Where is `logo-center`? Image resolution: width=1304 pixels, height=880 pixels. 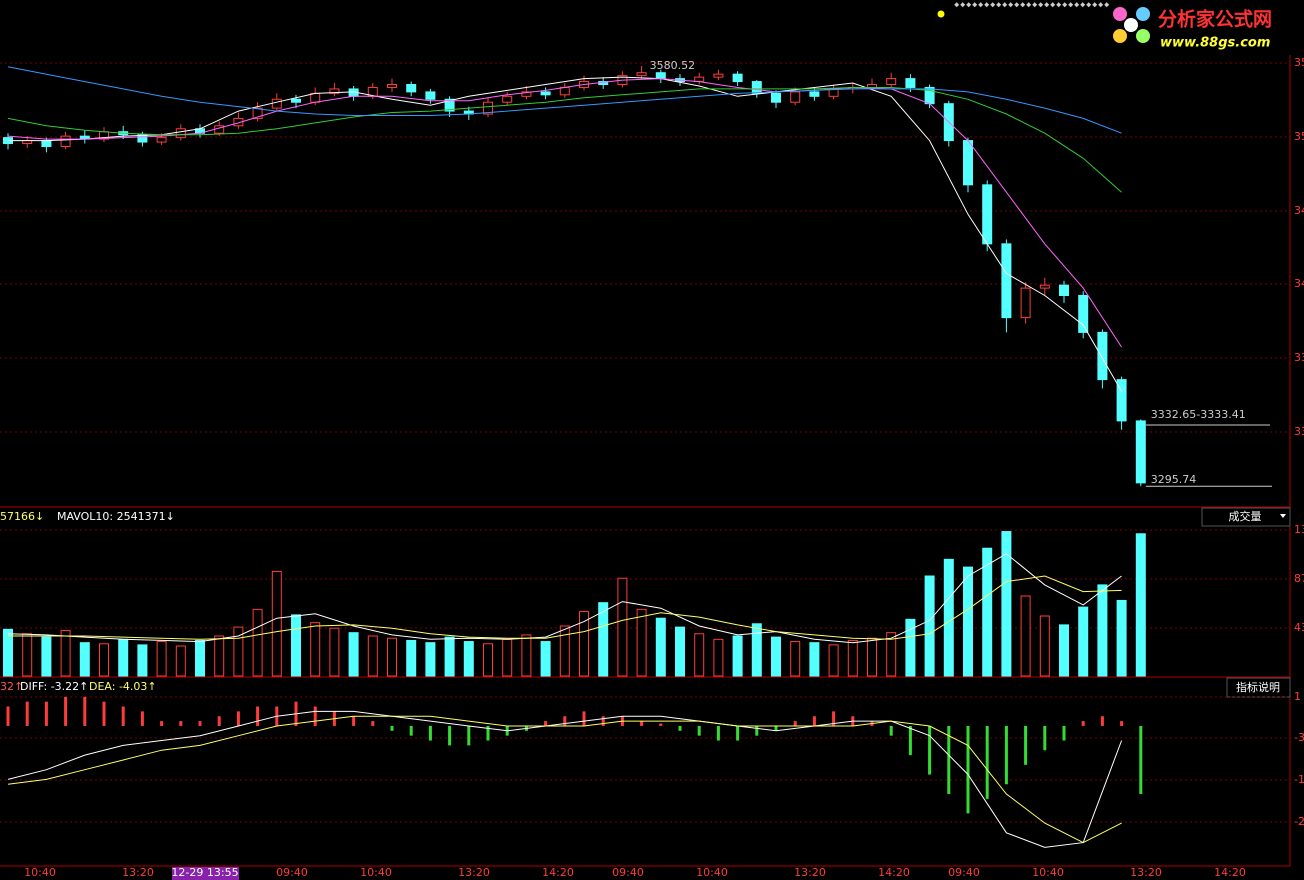 logo-center is located at coordinates (1131, 25).